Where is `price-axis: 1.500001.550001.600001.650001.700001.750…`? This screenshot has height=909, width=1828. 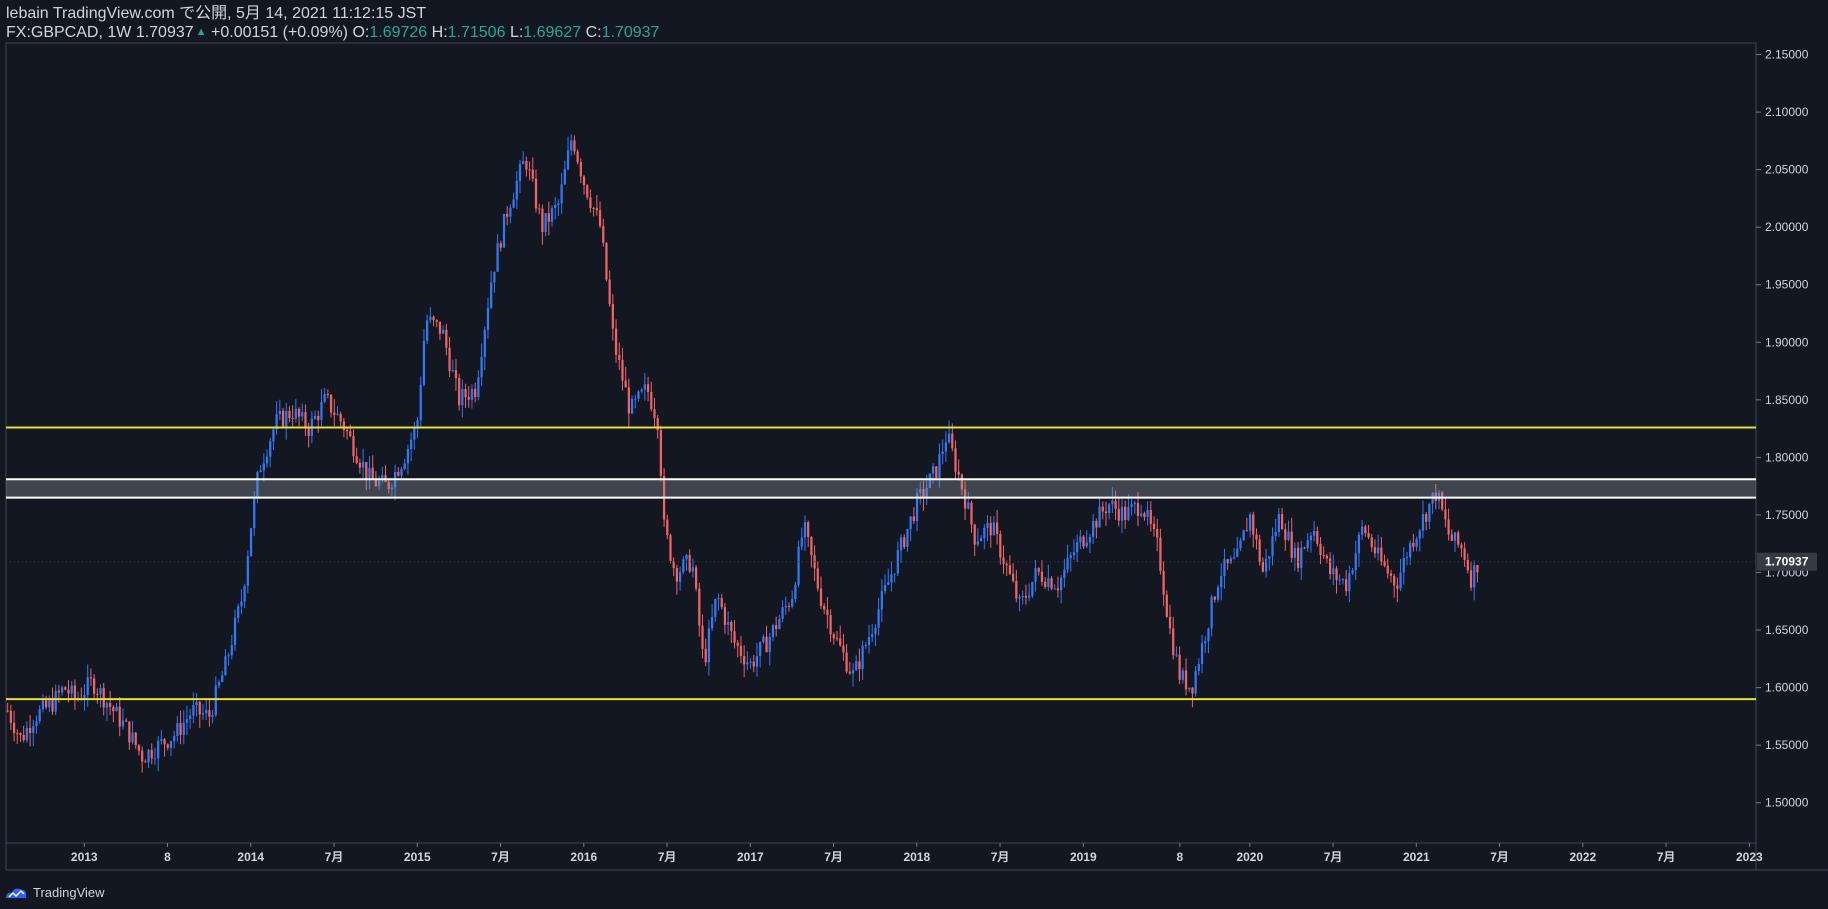
price-axis: 1.500001.550001.600001.650001.700001.750… is located at coordinates (1786, 429).